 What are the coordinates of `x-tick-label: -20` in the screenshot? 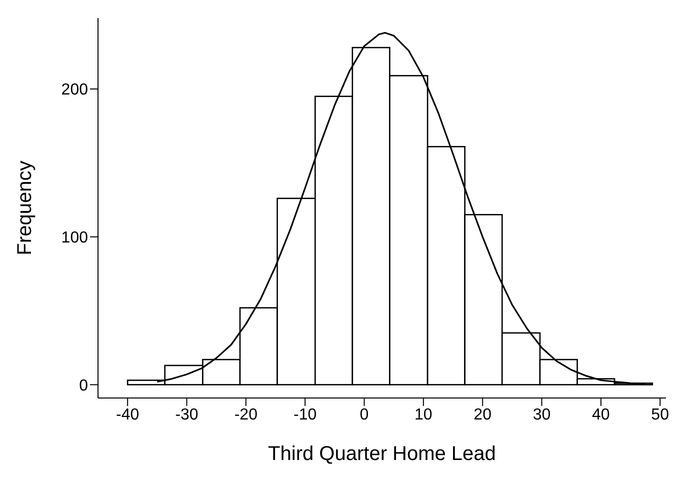 It's located at (246, 415).